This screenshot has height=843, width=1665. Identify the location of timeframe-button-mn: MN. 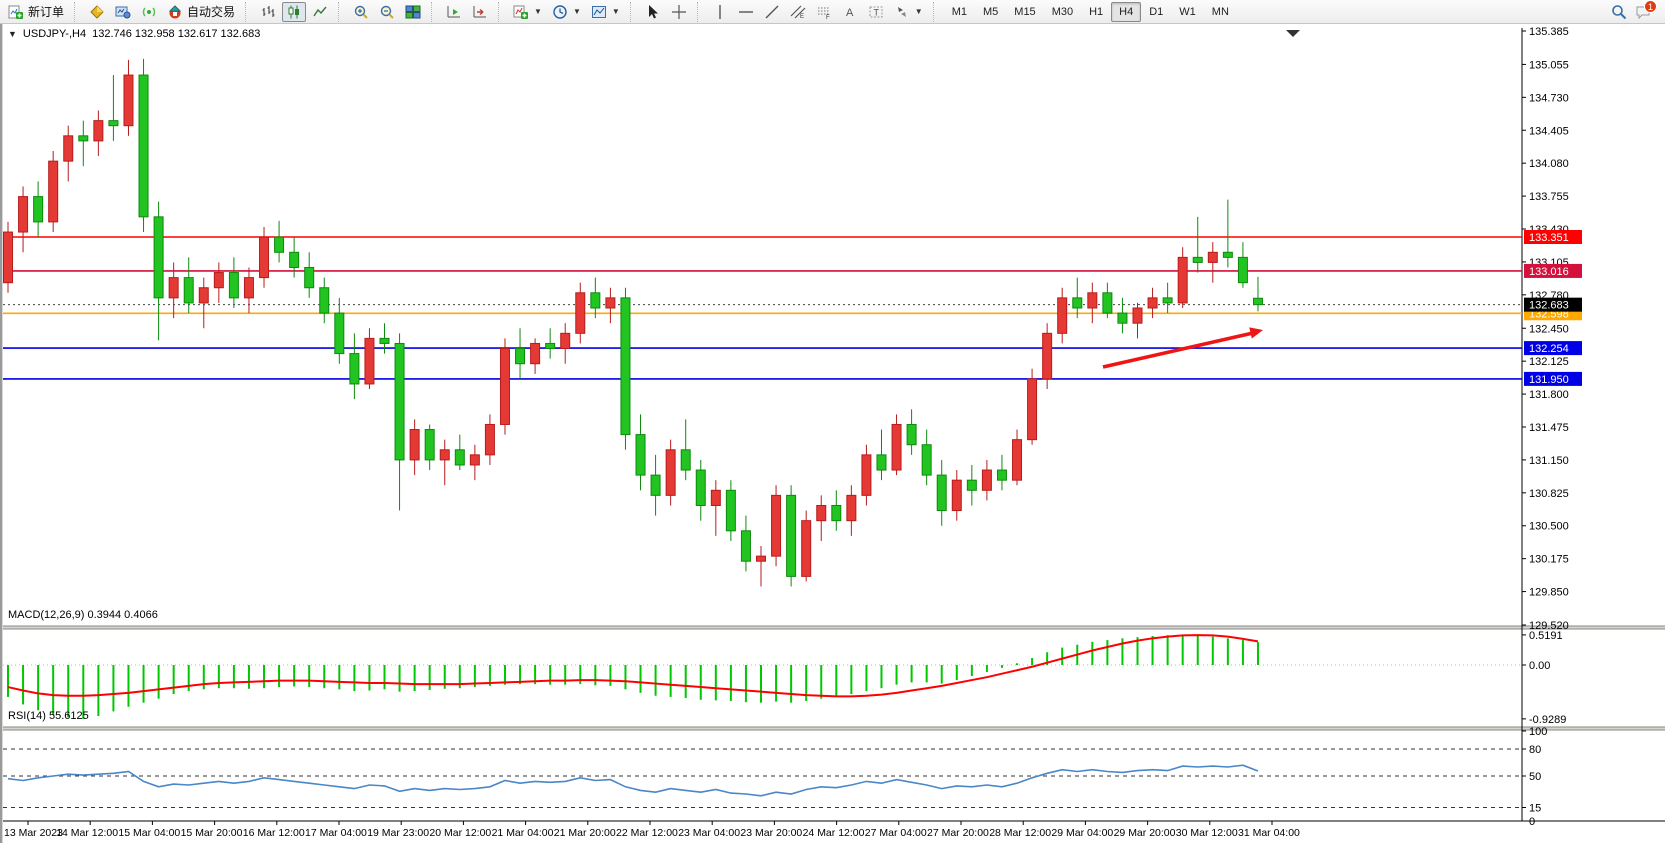
(1220, 11).